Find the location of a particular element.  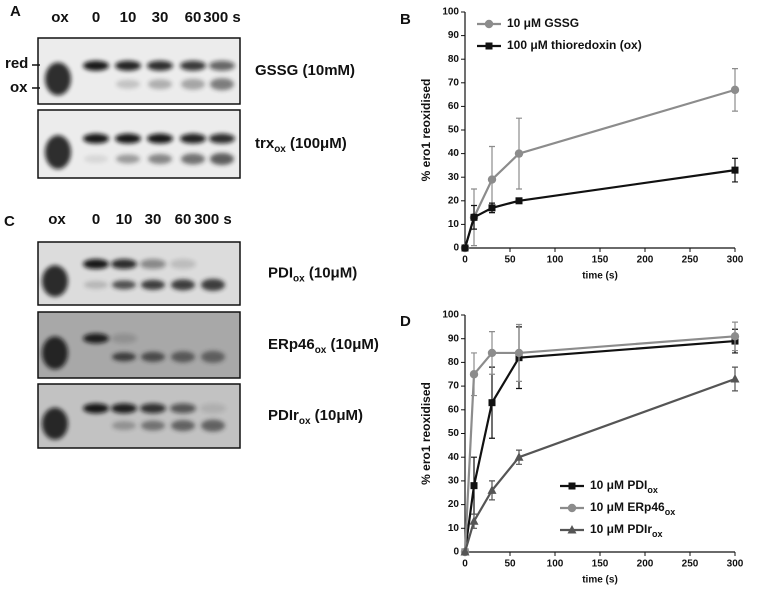

label-main: PDI is located at coordinates (280, 272).